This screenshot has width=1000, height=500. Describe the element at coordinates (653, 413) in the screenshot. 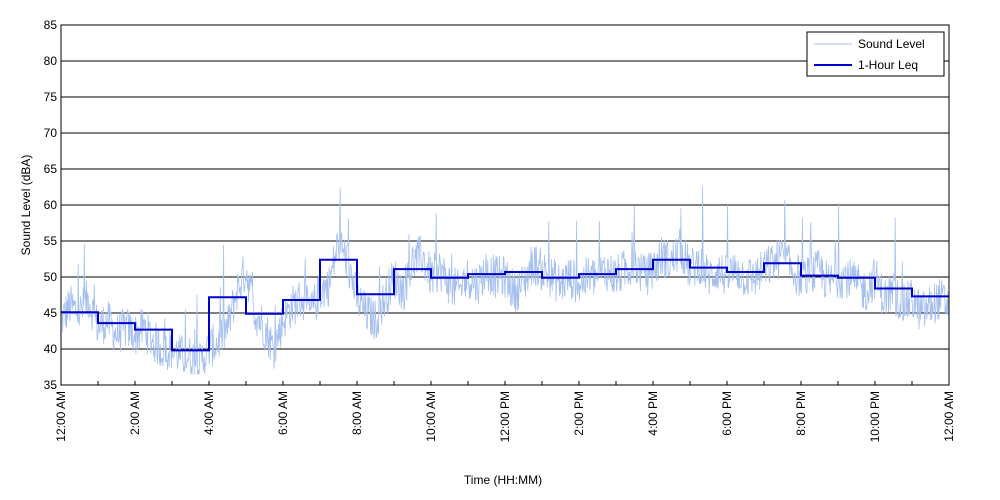

I see `x-tick-label: 4:00 PM` at that location.